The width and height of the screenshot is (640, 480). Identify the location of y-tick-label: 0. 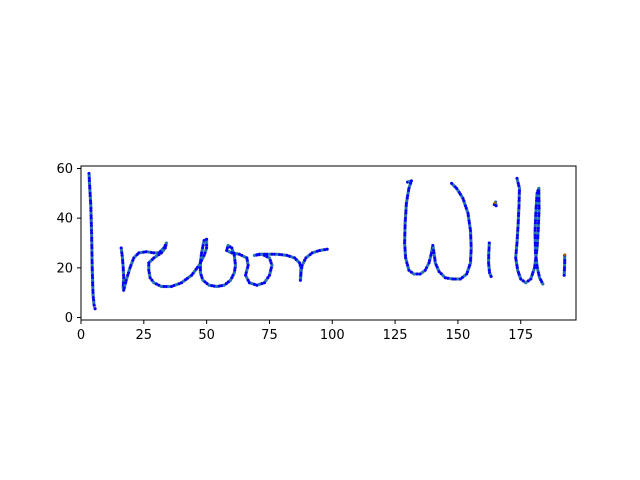
(69, 318).